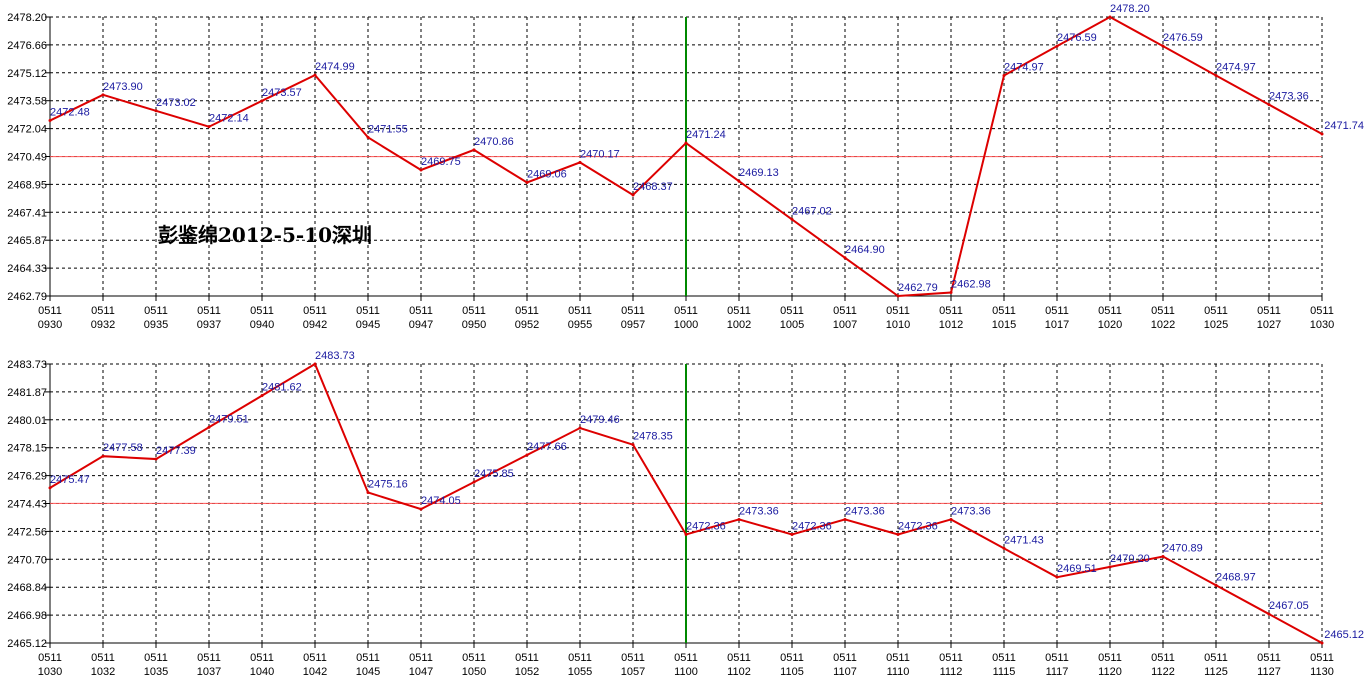  Describe the element at coordinates (27, 18) in the screenshot. I see `y-tick-label: 2478.20` at that location.